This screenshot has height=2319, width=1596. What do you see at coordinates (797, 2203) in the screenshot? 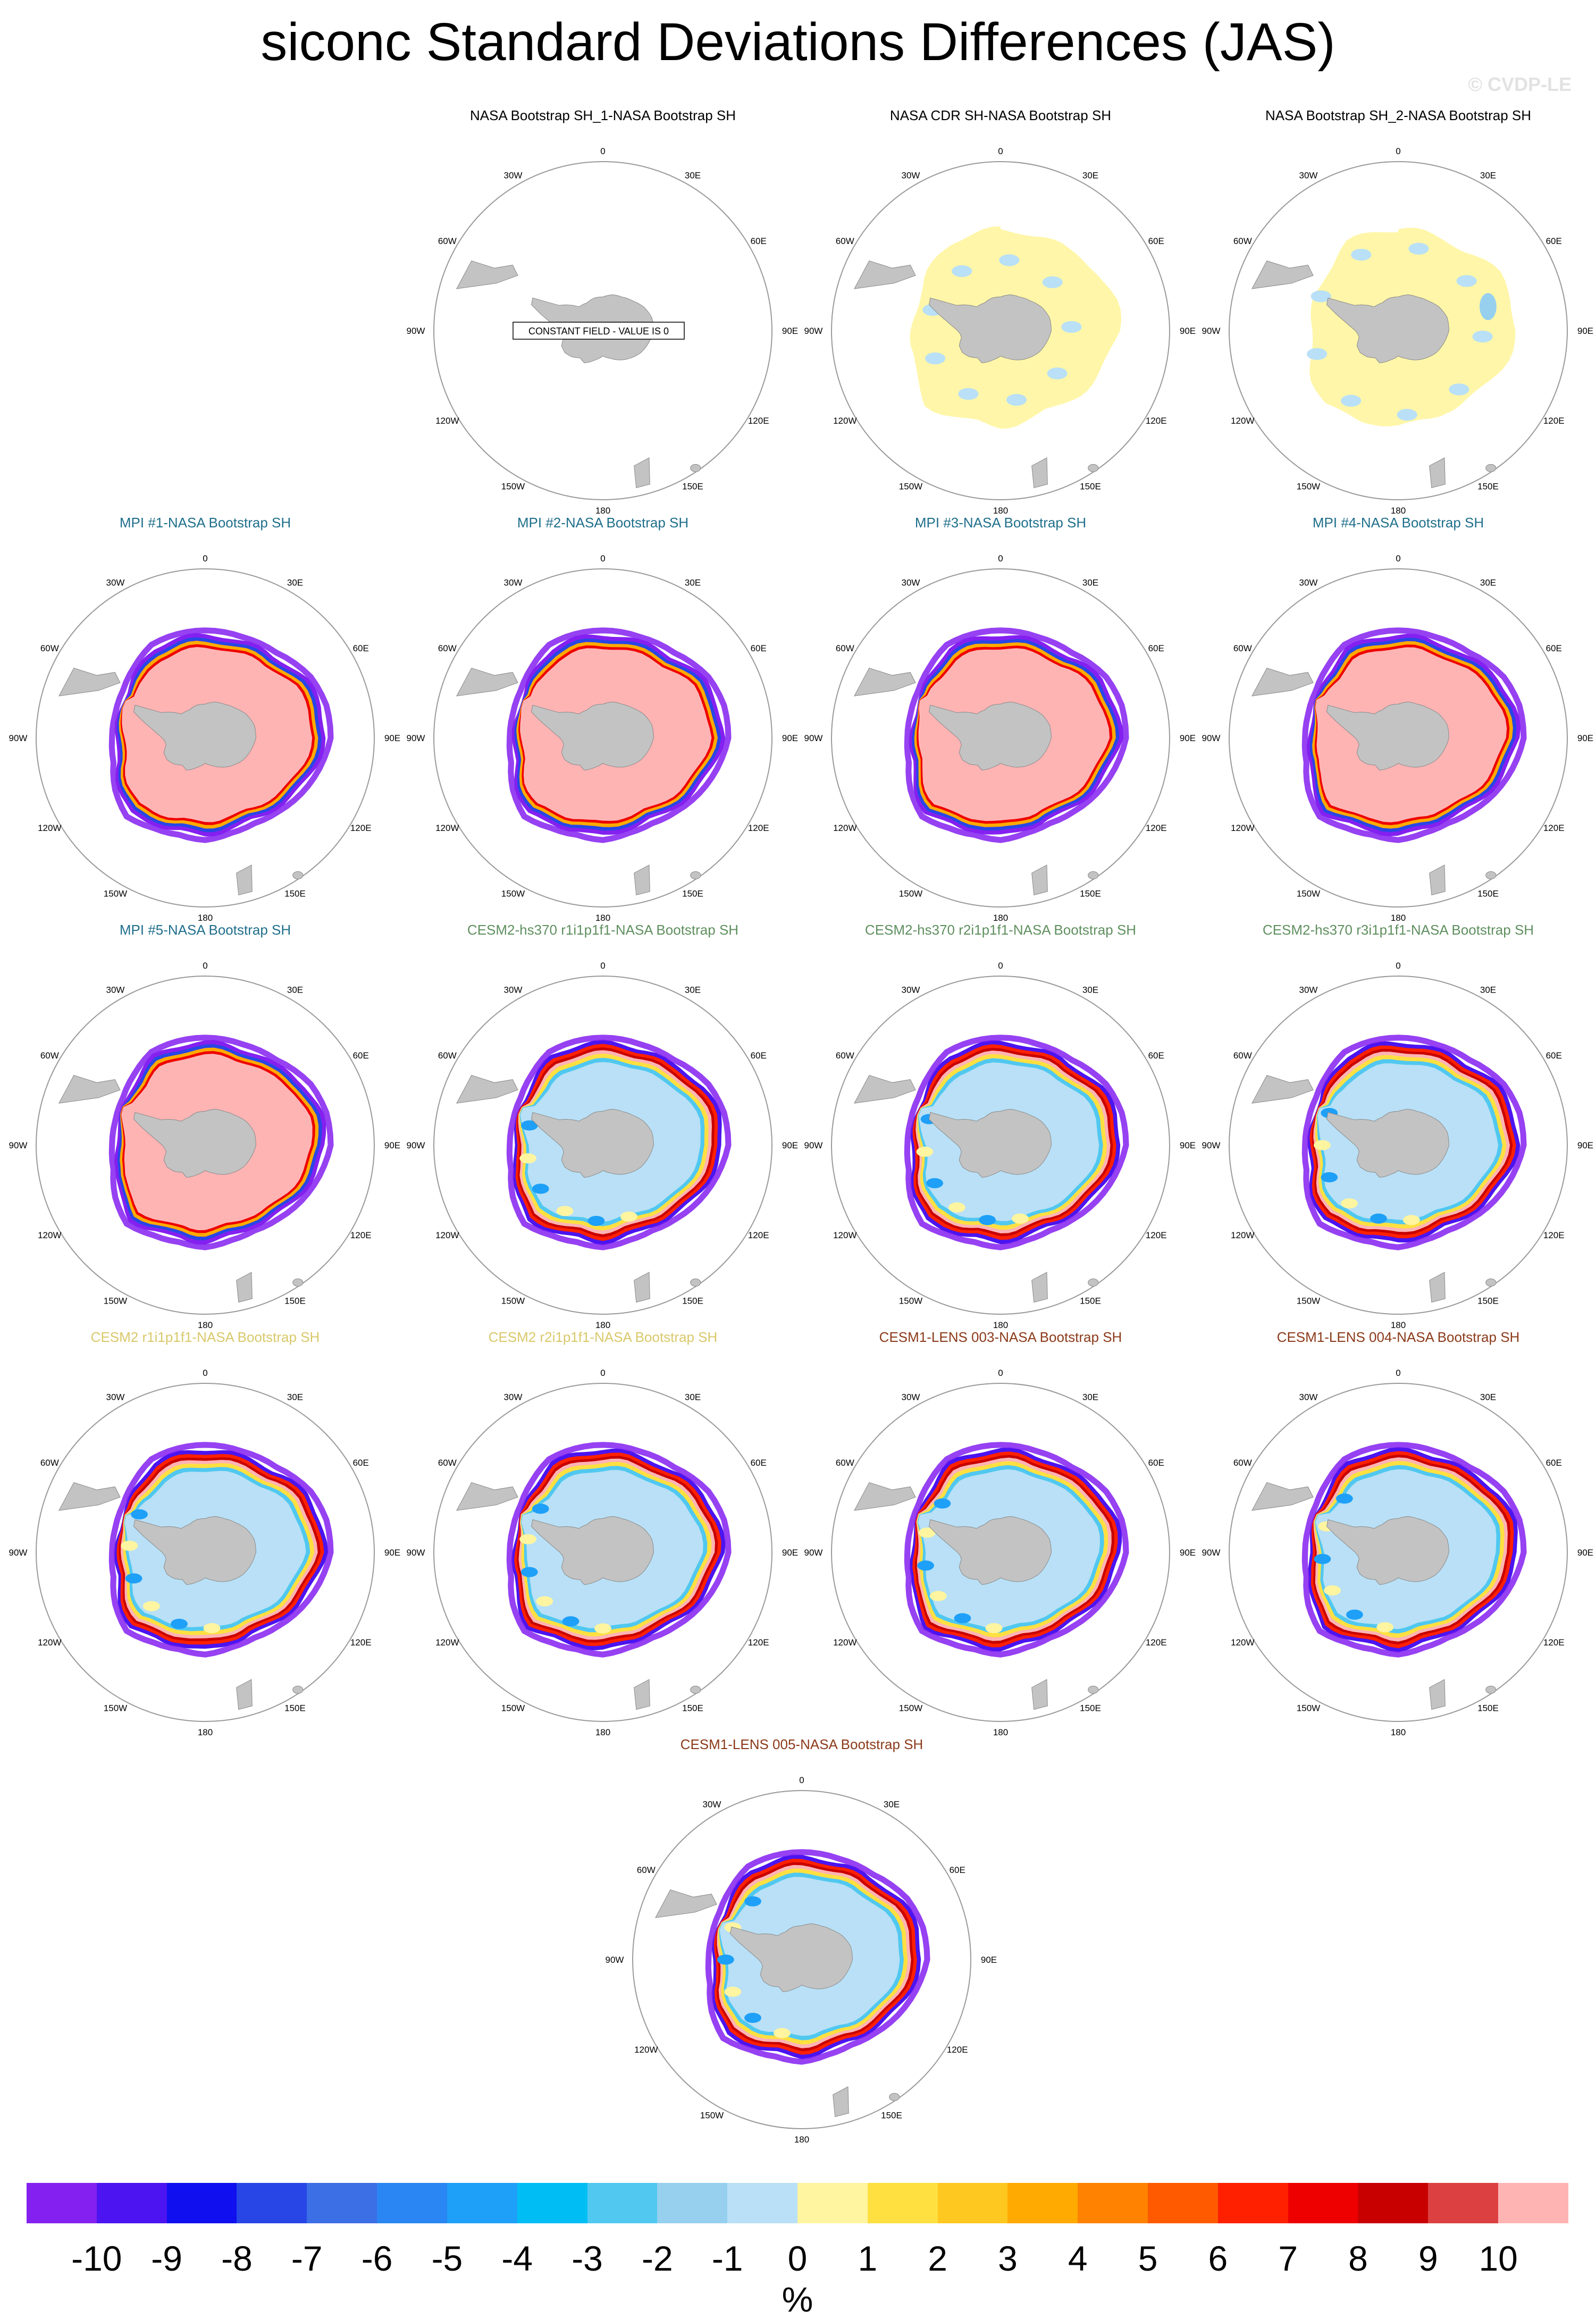
I see `colorbar` at bounding box center [797, 2203].